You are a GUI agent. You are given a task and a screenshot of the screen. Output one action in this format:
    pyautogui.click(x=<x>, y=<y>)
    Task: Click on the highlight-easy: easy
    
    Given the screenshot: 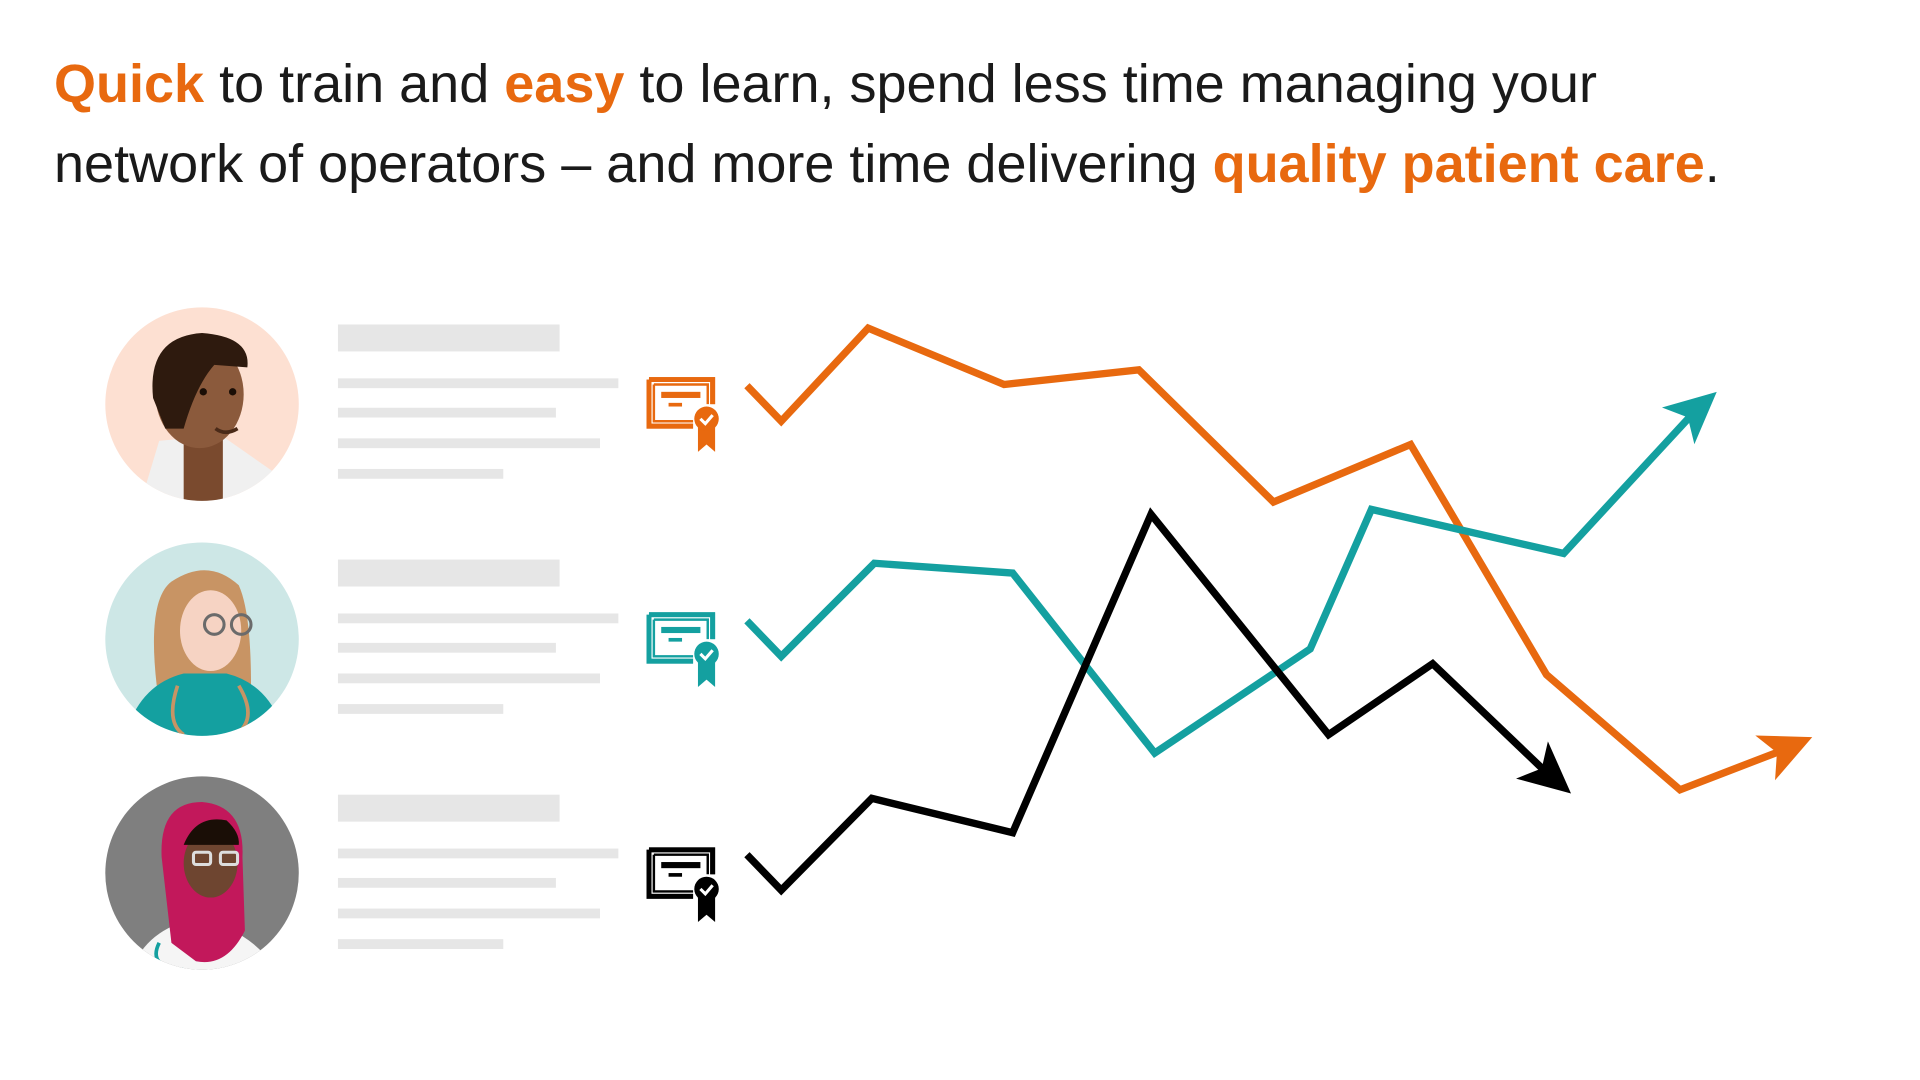 What is the action you would take?
    pyautogui.click(x=564, y=84)
    